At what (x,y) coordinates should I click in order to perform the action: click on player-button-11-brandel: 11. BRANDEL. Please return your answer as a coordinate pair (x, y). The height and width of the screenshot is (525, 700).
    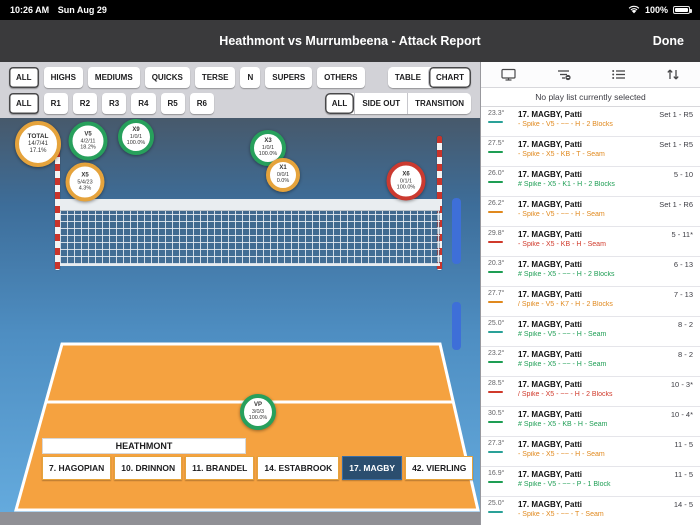
    Looking at the image, I should click on (220, 468).